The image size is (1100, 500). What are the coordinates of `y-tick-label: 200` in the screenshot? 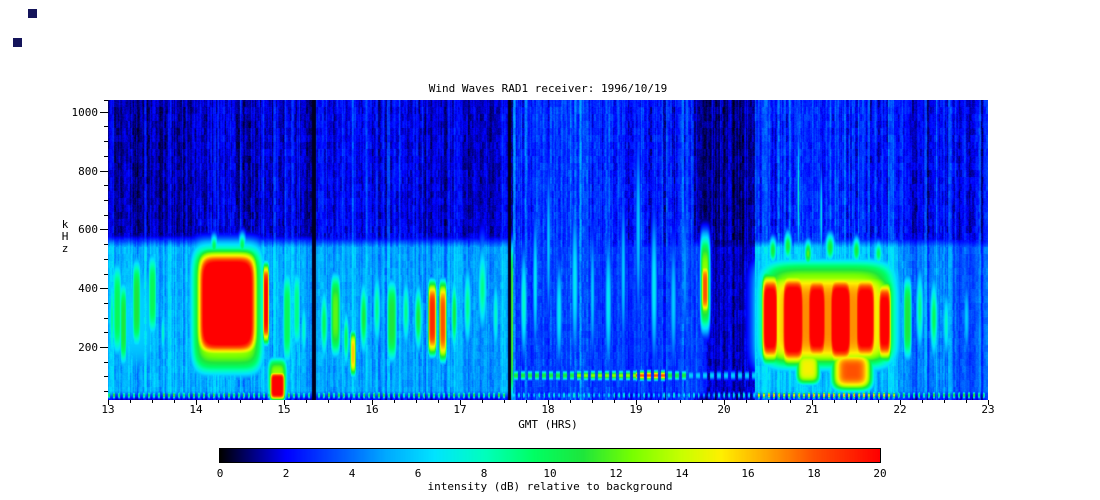 It's located at (88, 347).